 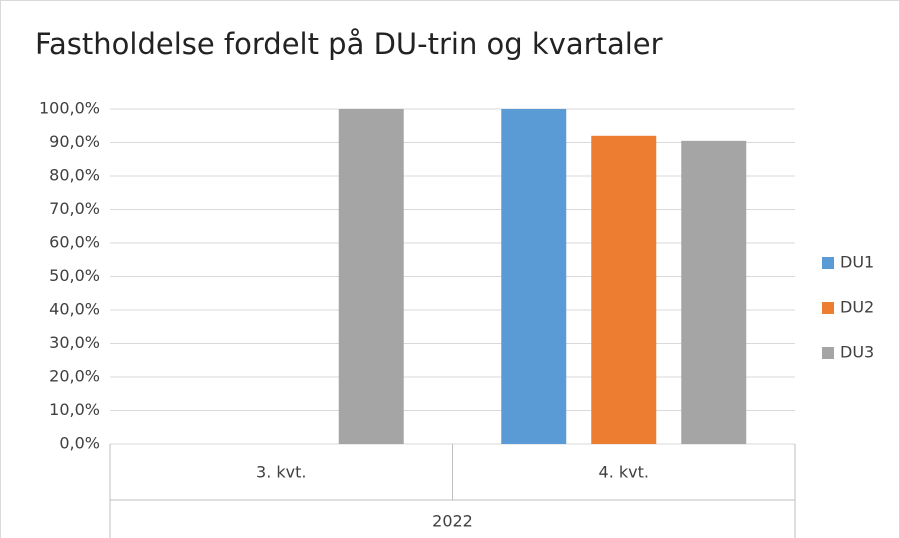 I want to click on legend-label: DU1, so click(x=857, y=262).